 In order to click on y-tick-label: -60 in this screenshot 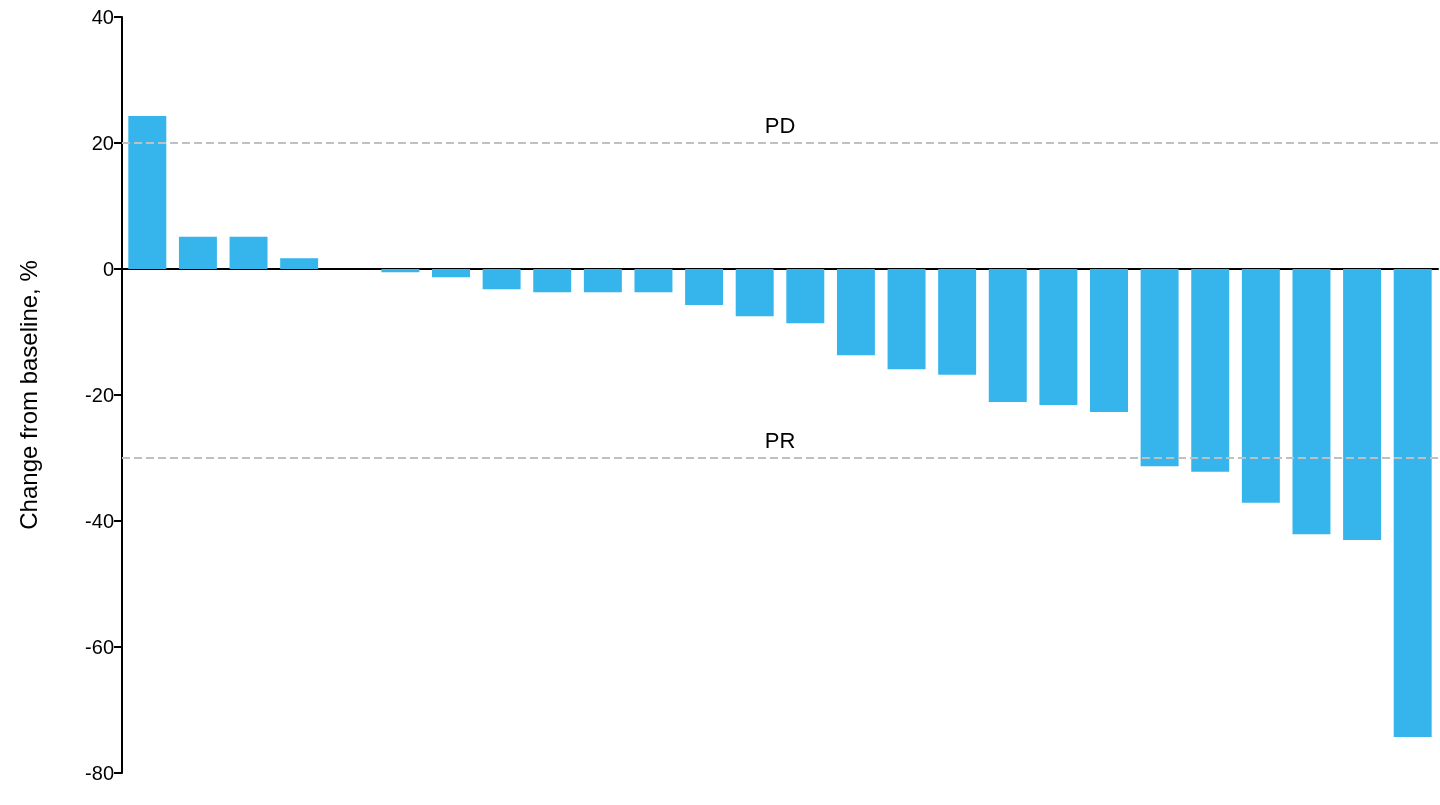, I will do `click(99, 647)`.